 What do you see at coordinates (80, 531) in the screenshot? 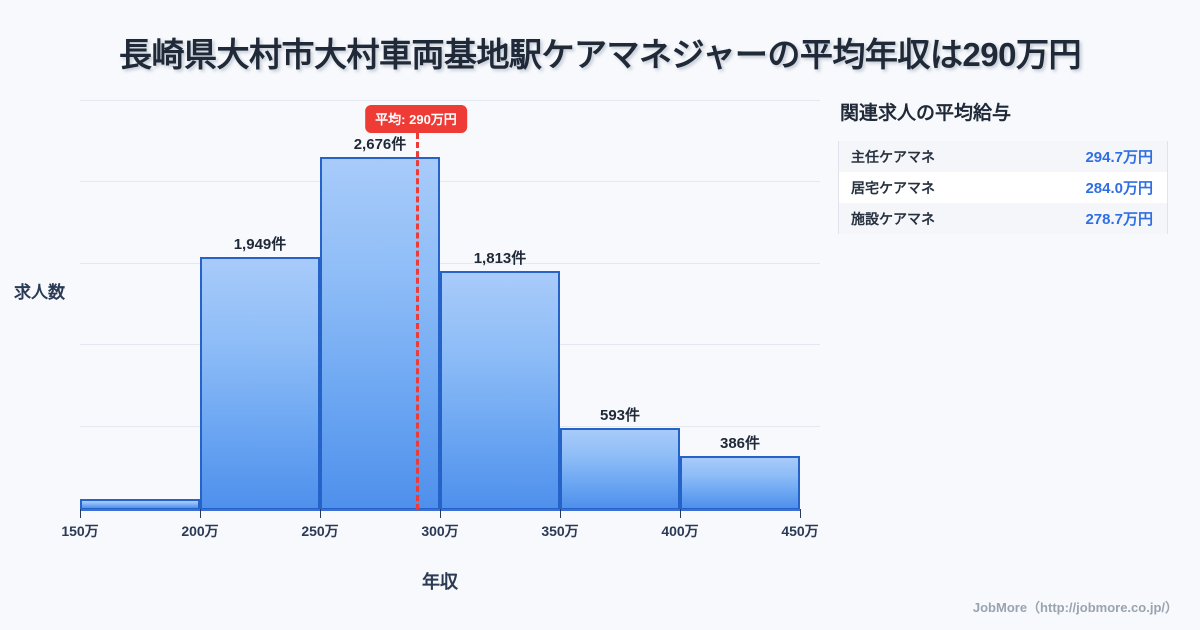
I see `x-tick-label-0: 150万` at bounding box center [80, 531].